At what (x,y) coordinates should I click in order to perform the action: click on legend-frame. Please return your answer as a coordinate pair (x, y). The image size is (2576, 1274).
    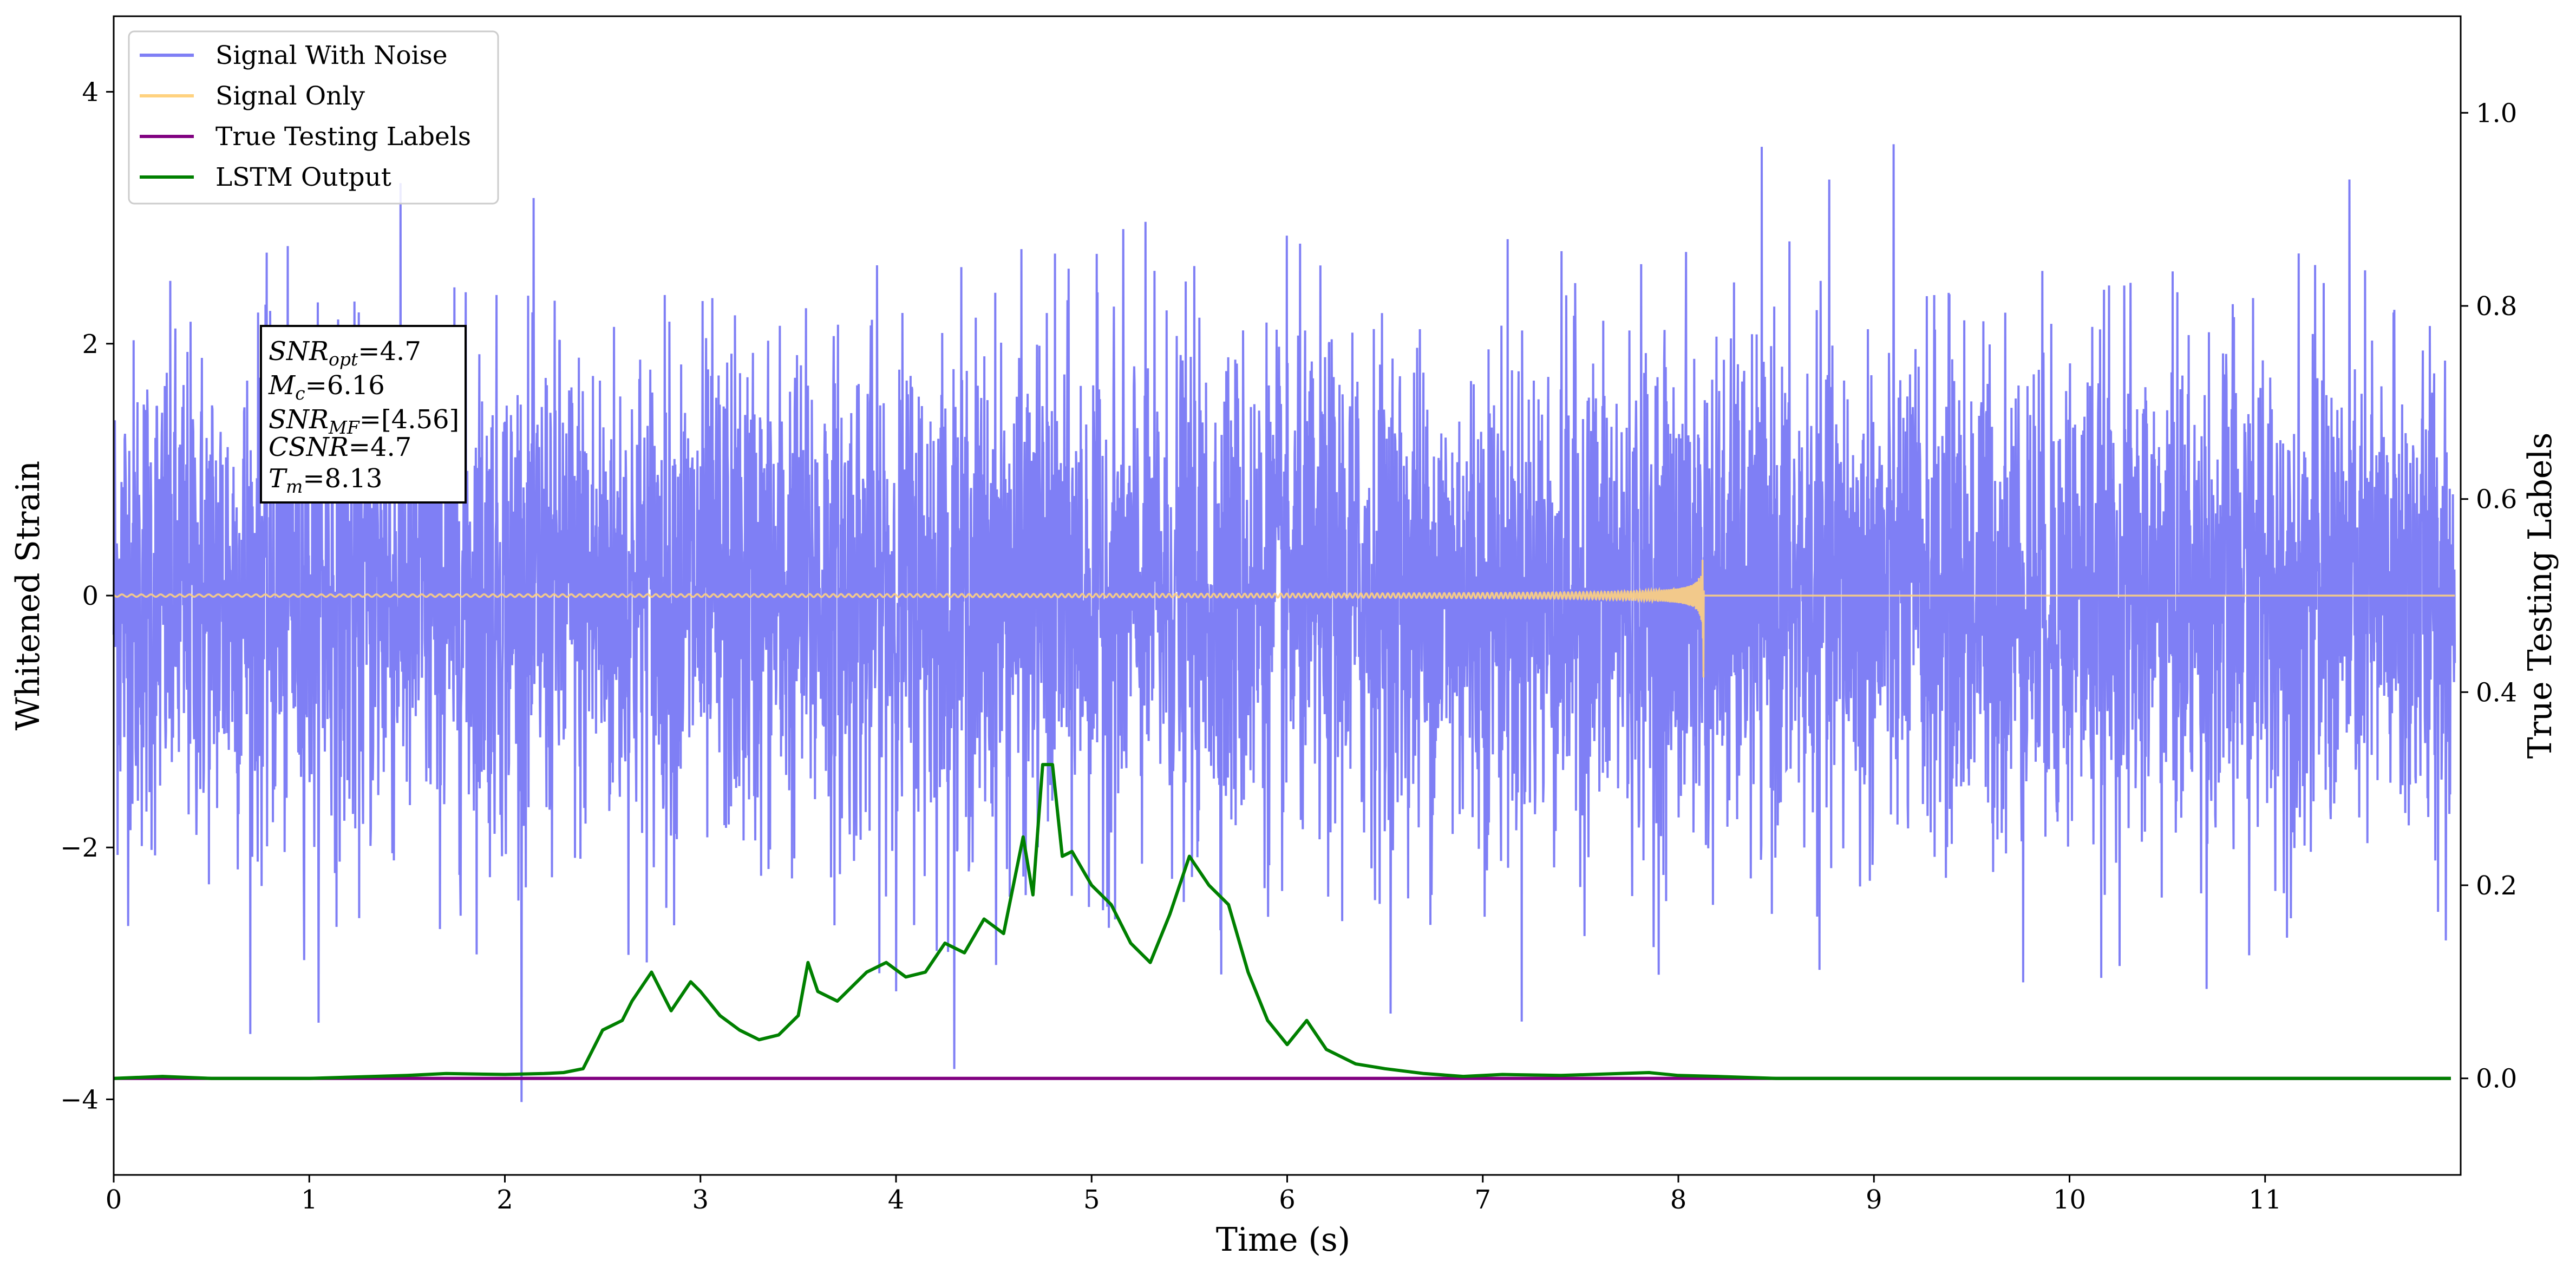
    Looking at the image, I should click on (313, 117).